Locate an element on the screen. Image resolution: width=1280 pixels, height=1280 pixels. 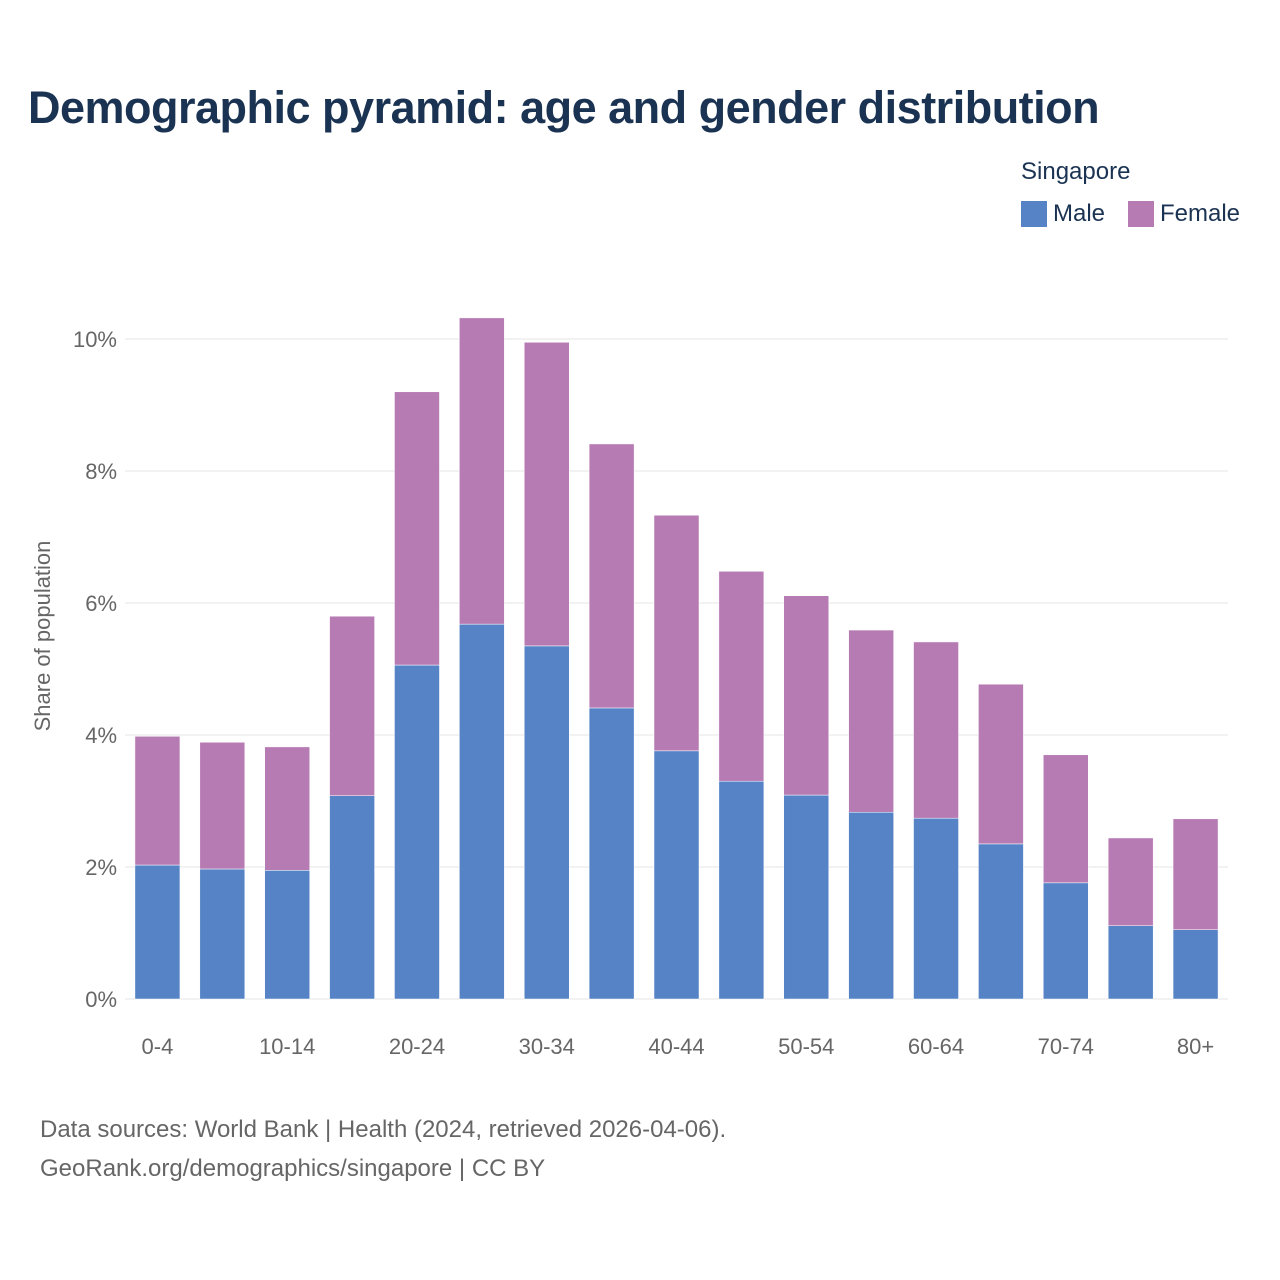
legend-swatch-male is located at coordinates (1034, 214).